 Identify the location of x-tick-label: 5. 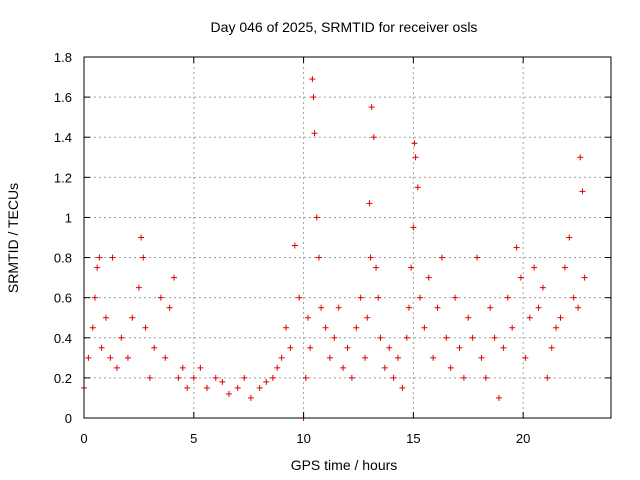
(193, 438).